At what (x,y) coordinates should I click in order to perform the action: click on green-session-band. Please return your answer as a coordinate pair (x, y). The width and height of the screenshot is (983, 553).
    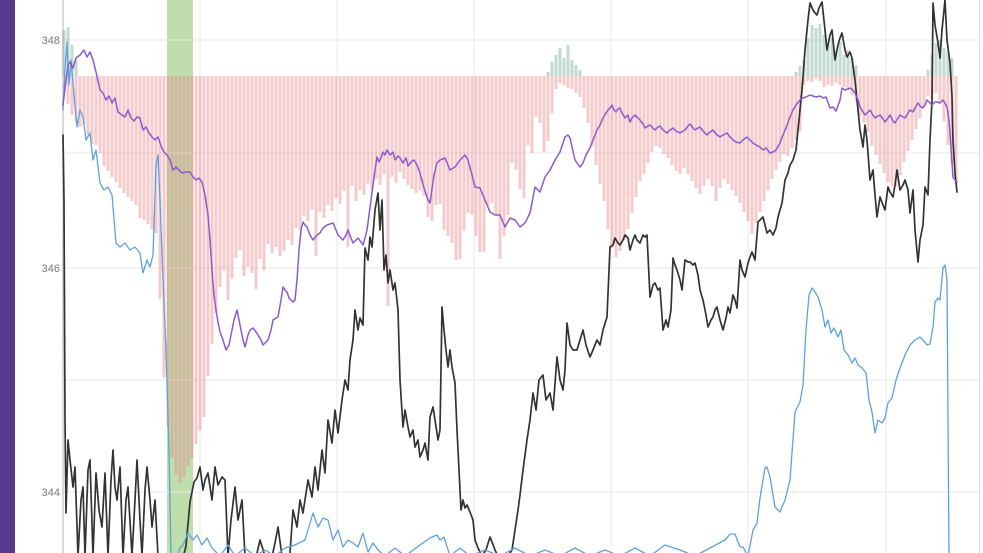
    Looking at the image, I should click on (180, 276).